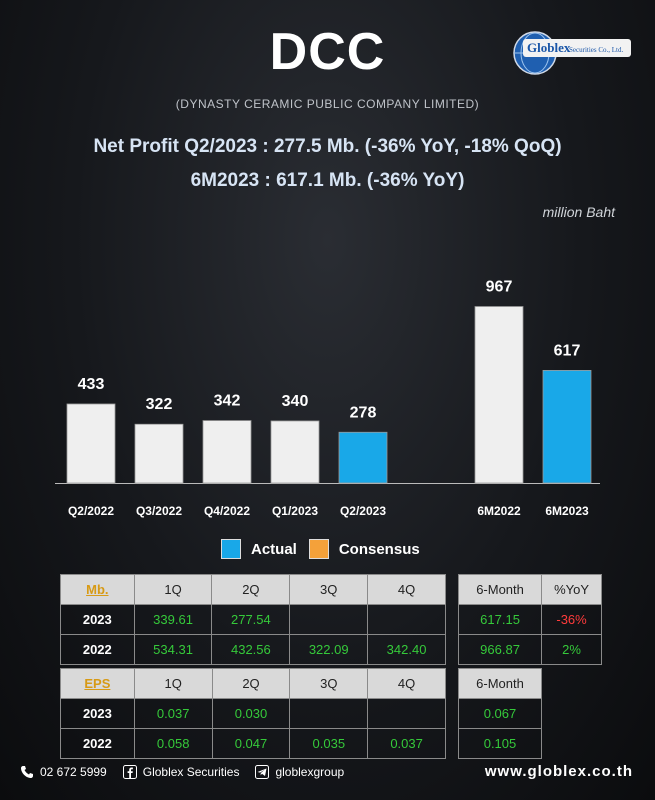 The width and height of the screenshot is (655, 800). I want to click on table-cell: 322.09, so click(329, 649).